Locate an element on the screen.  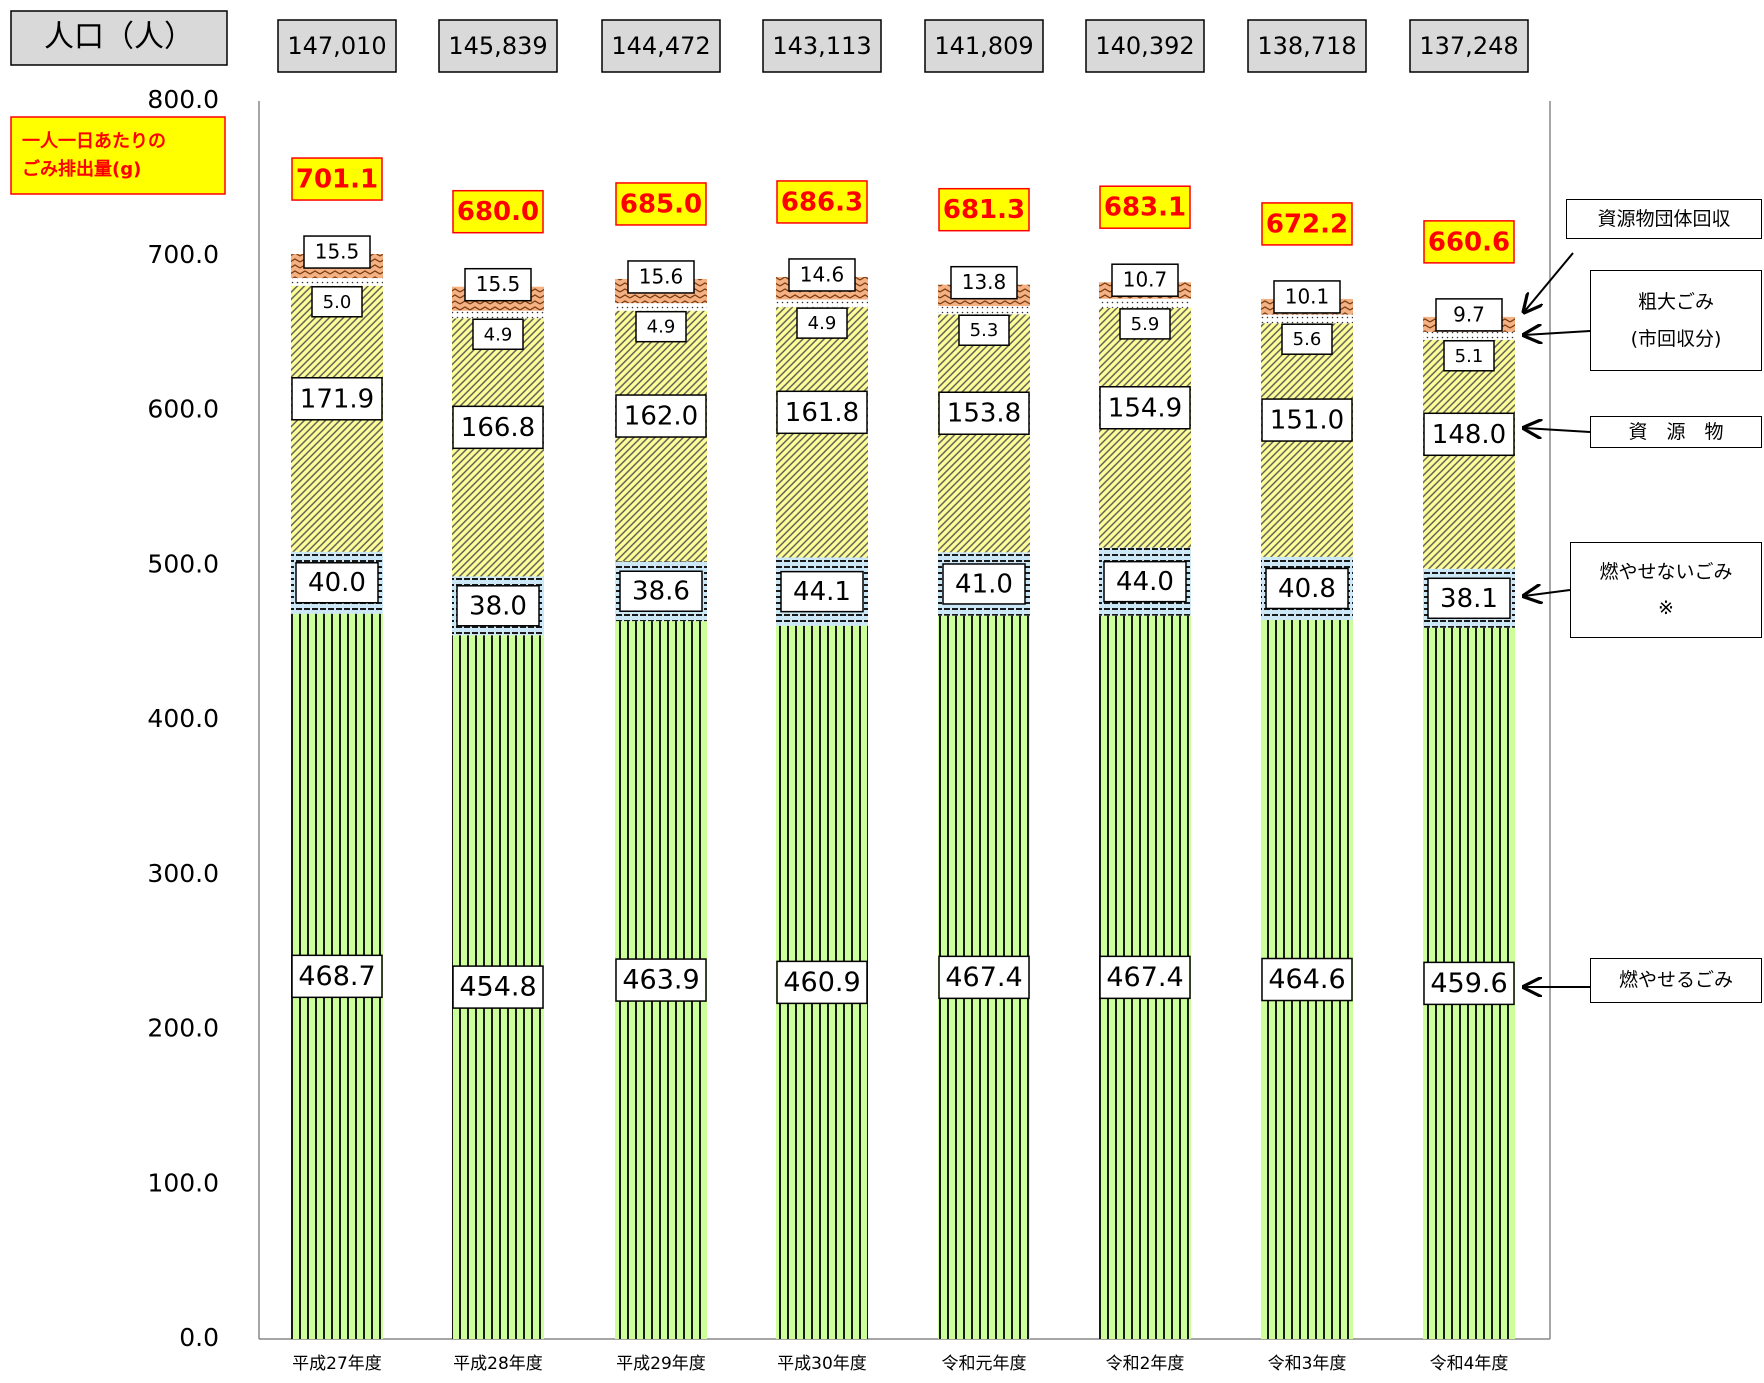
total-label: 672.2 is located at coordinates (1307, 224).